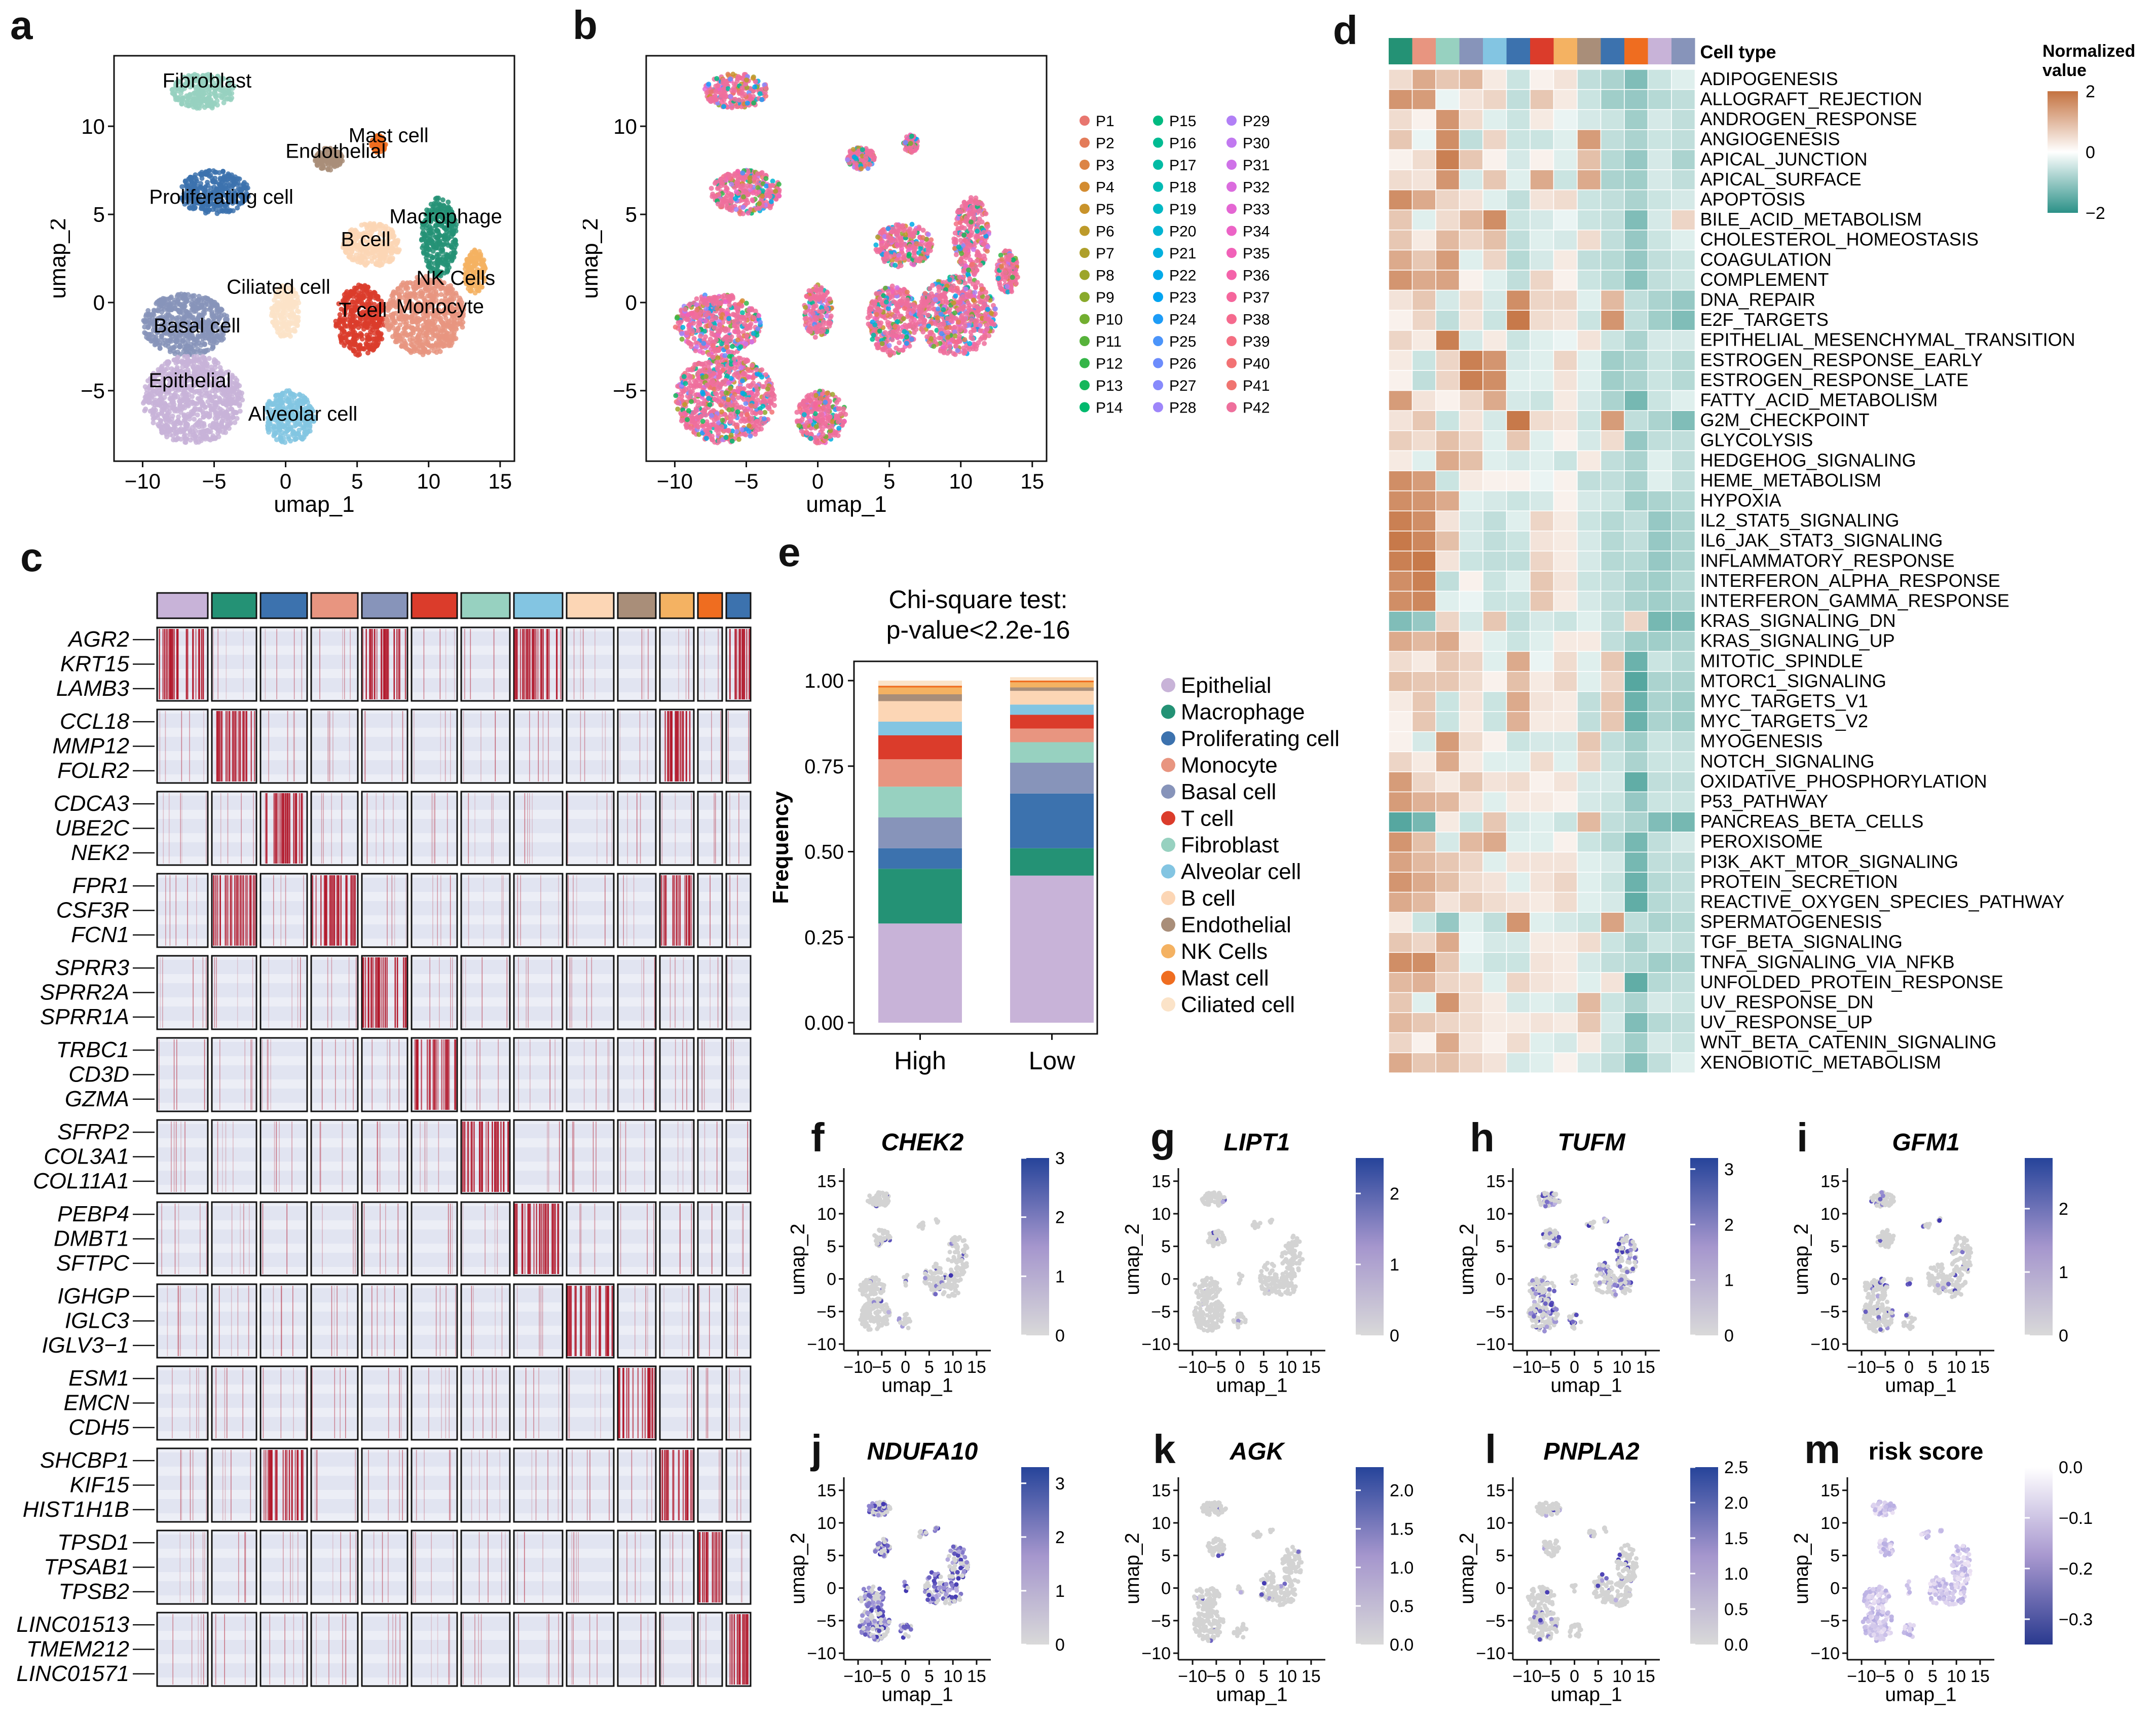 This screenshot has width=2156, height=1718. I want to click on y-tick-label: 0, so click(99, 303).